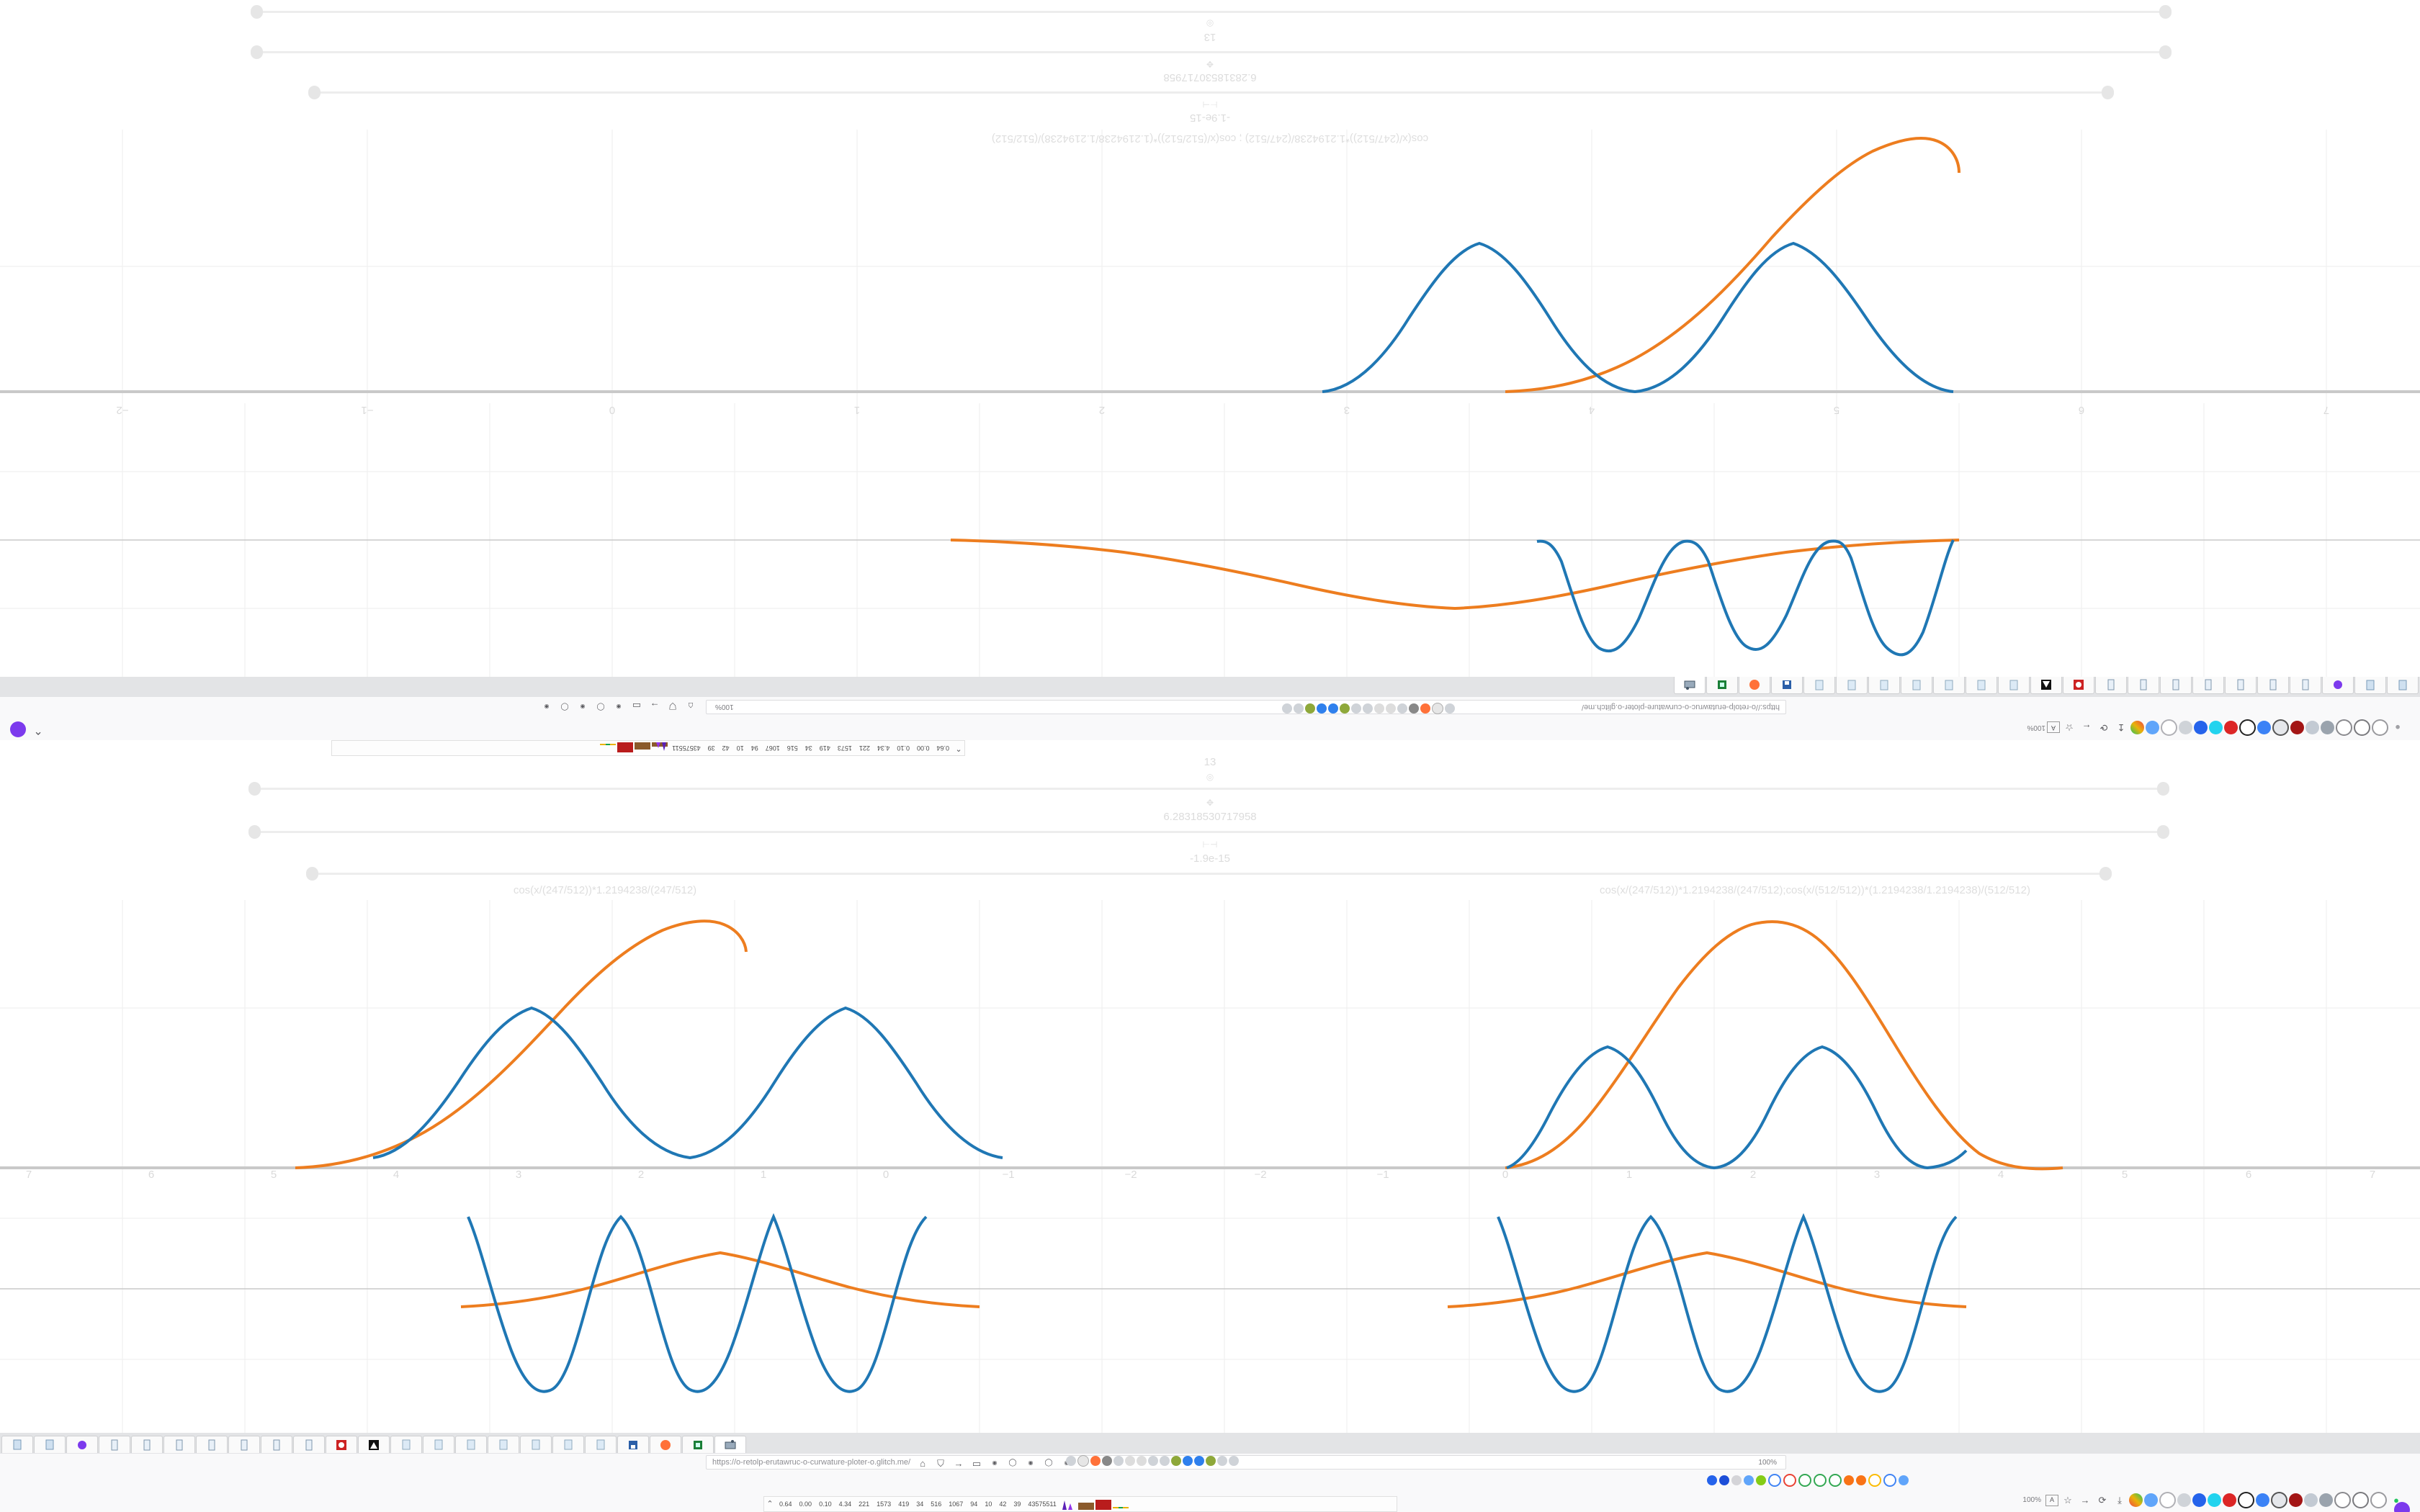 This screenshot has height=1512, width=2420. What do you see at coordinates (2086, 727) in the screenshot?
I see `back-icon: ←` at bounding box center [2086, 727].